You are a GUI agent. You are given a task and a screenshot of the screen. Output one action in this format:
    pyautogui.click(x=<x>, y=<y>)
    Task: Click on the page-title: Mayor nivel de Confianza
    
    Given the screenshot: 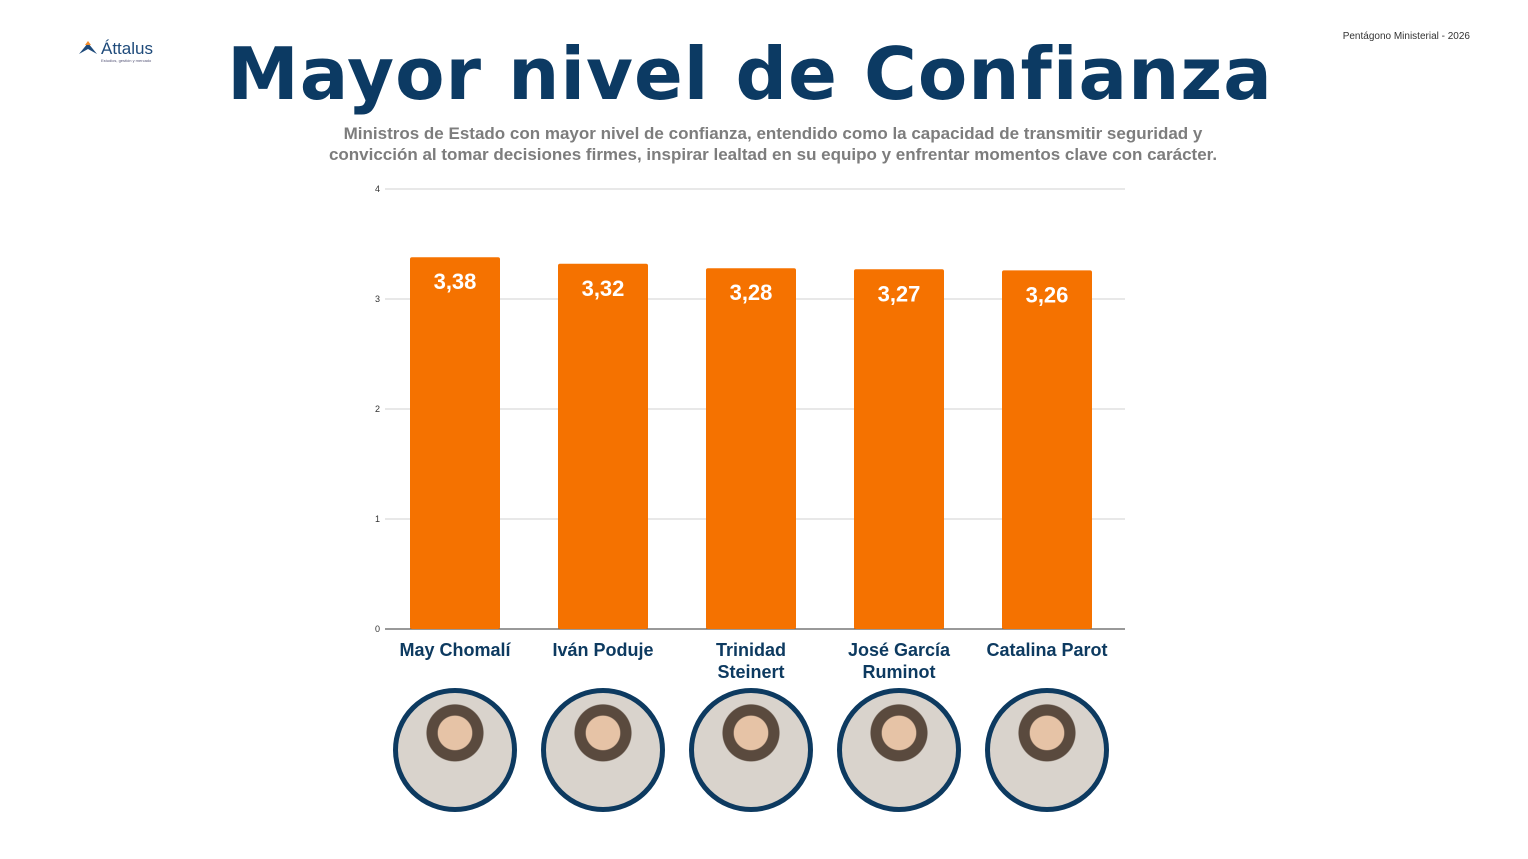 What is the action you would take?
    pyautogui.click(x=750, y=74)
    